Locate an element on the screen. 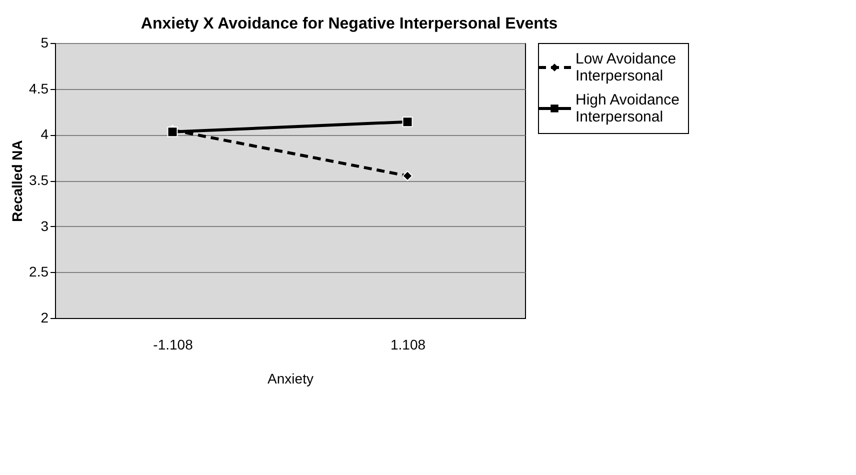  x-axis-title: Anxiety is located at coordinates (291, 378).